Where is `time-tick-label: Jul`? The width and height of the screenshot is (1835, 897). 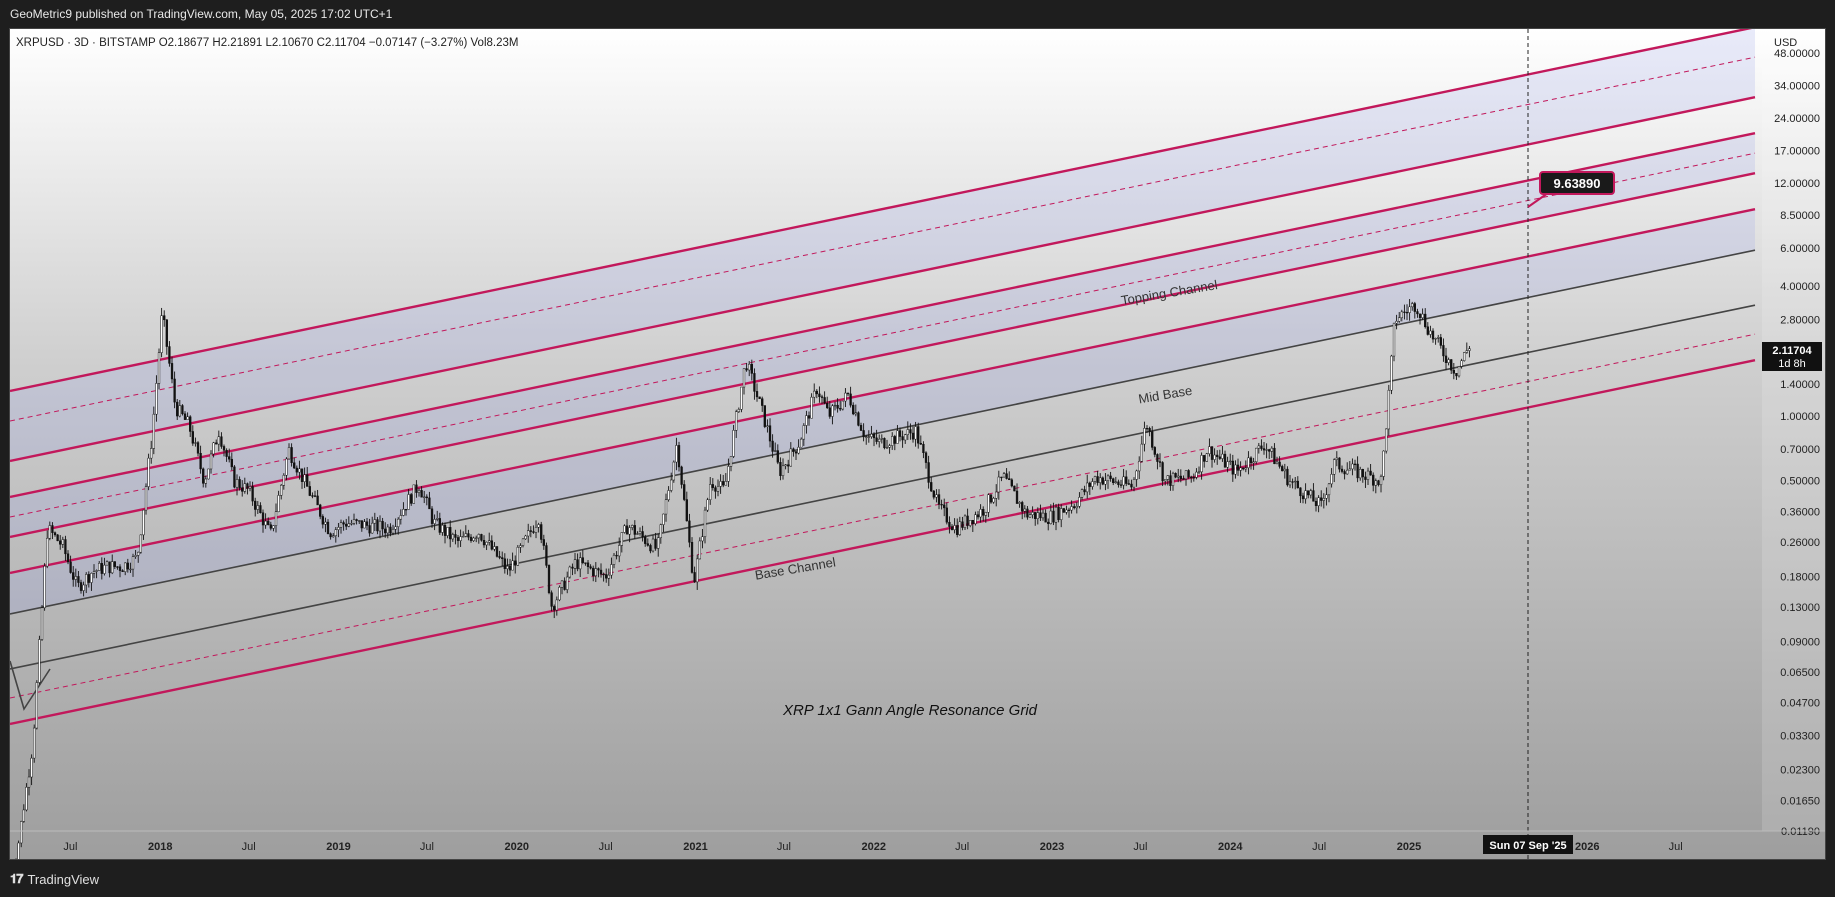
time-tick-label: Jul is located at coordinates (1319, 847).